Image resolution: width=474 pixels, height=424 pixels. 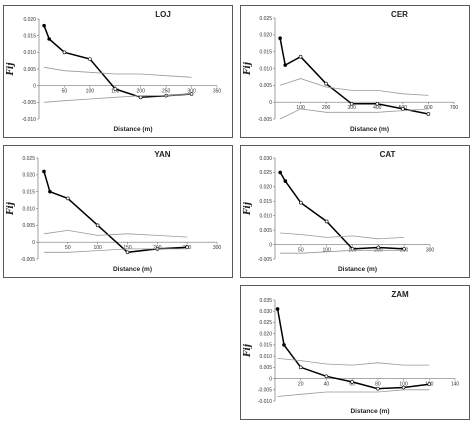 What do you see at coordinates (454, 108) in the screenshot?
I see `x-tick-label: 700` at bounding box center [454, 108].